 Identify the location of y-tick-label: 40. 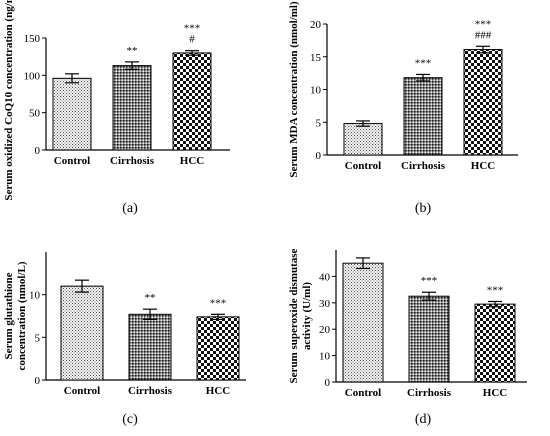
(325, 277).